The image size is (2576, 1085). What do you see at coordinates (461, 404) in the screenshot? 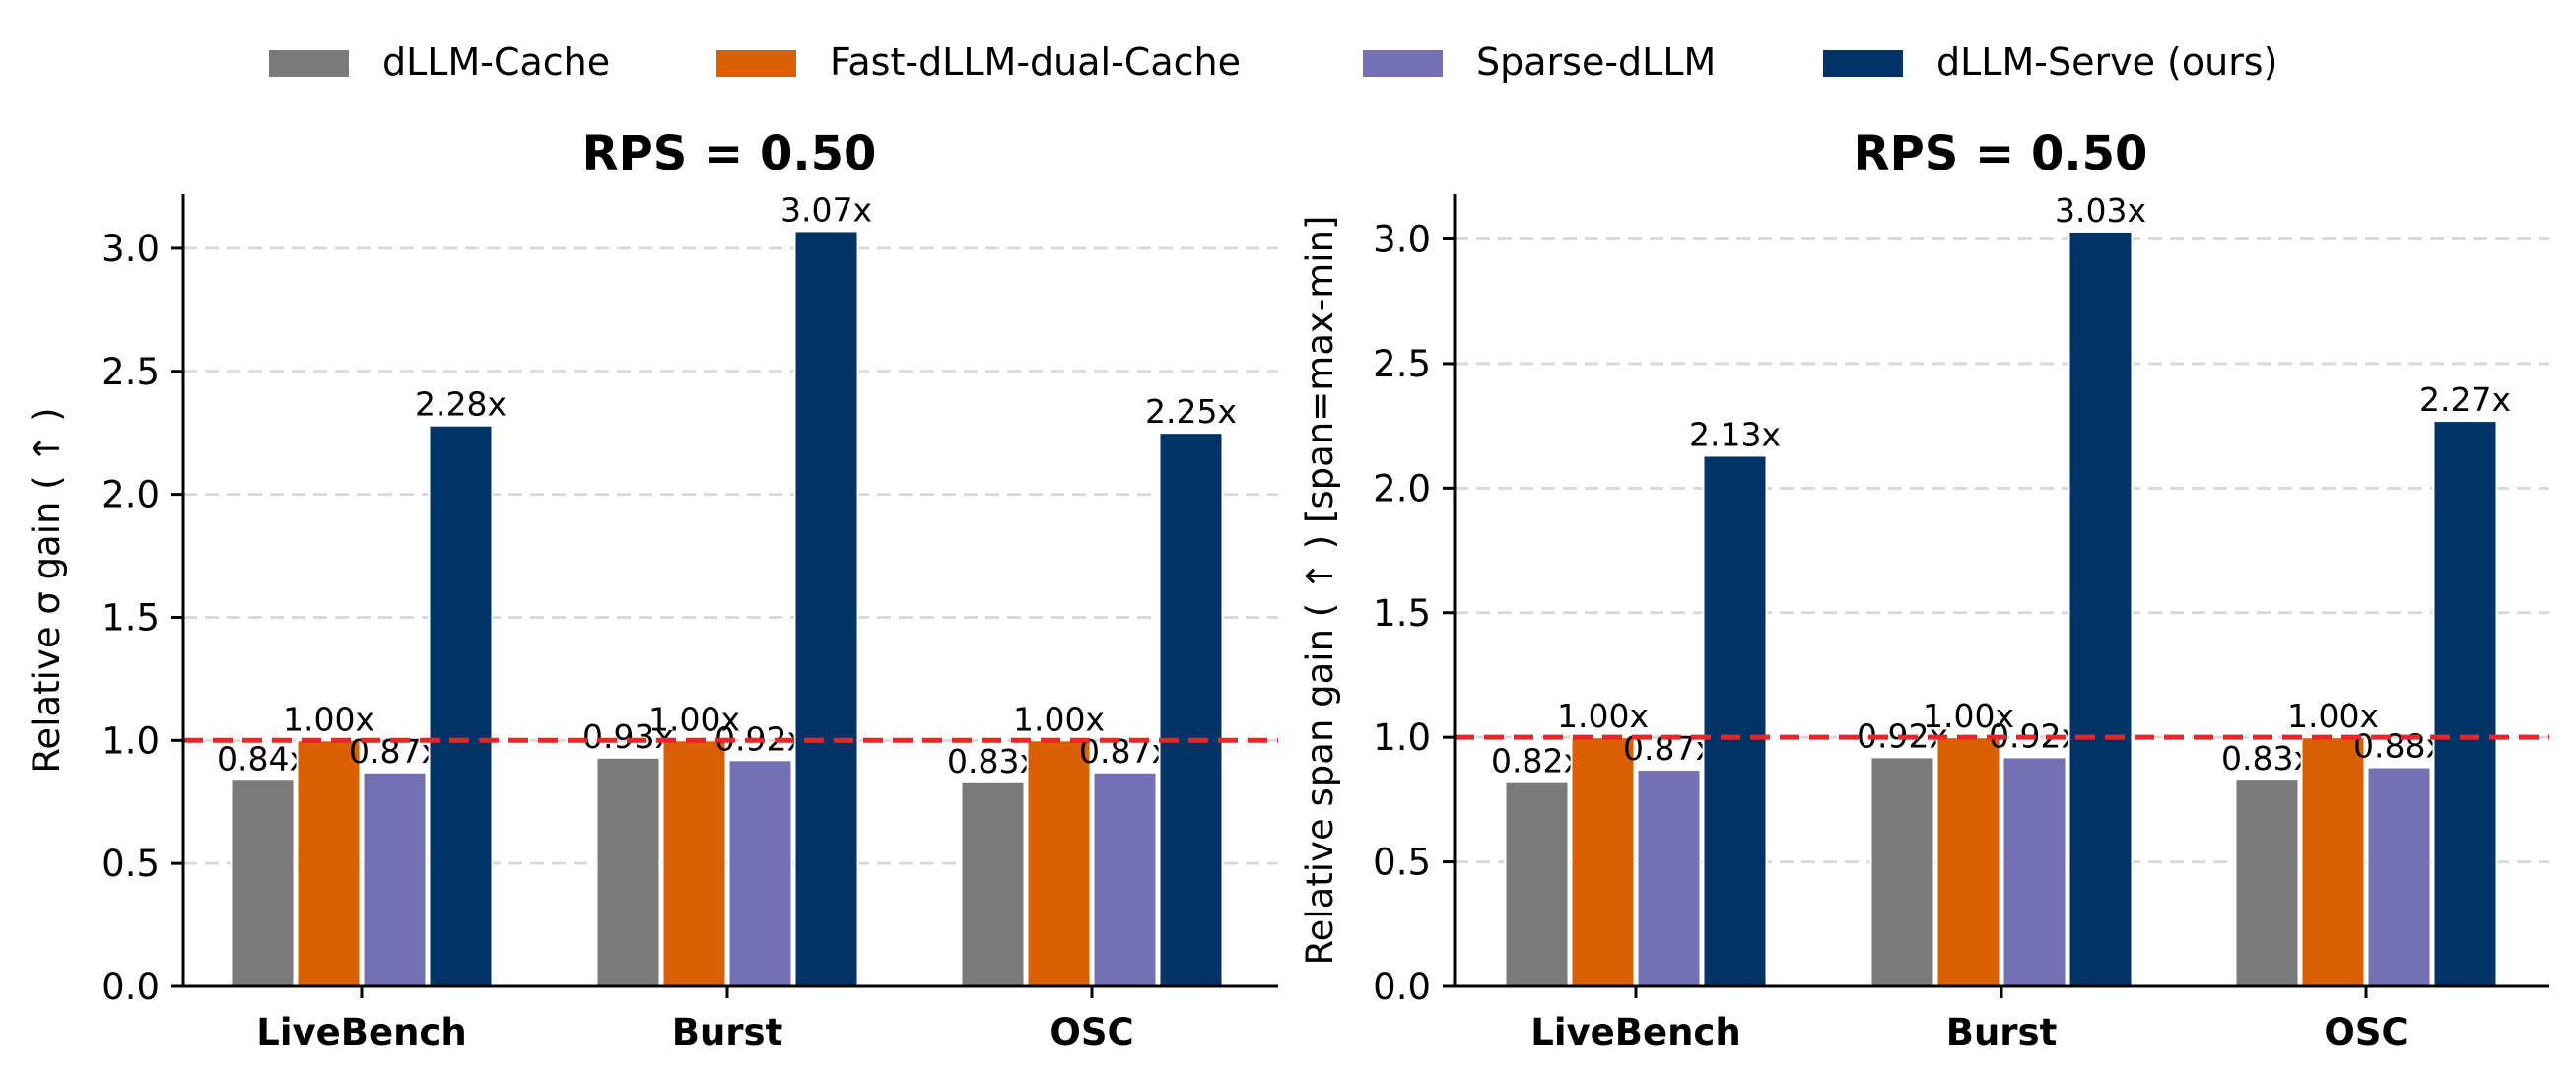
I see `data-label: 2.28x` at bounding box center [461, 404].